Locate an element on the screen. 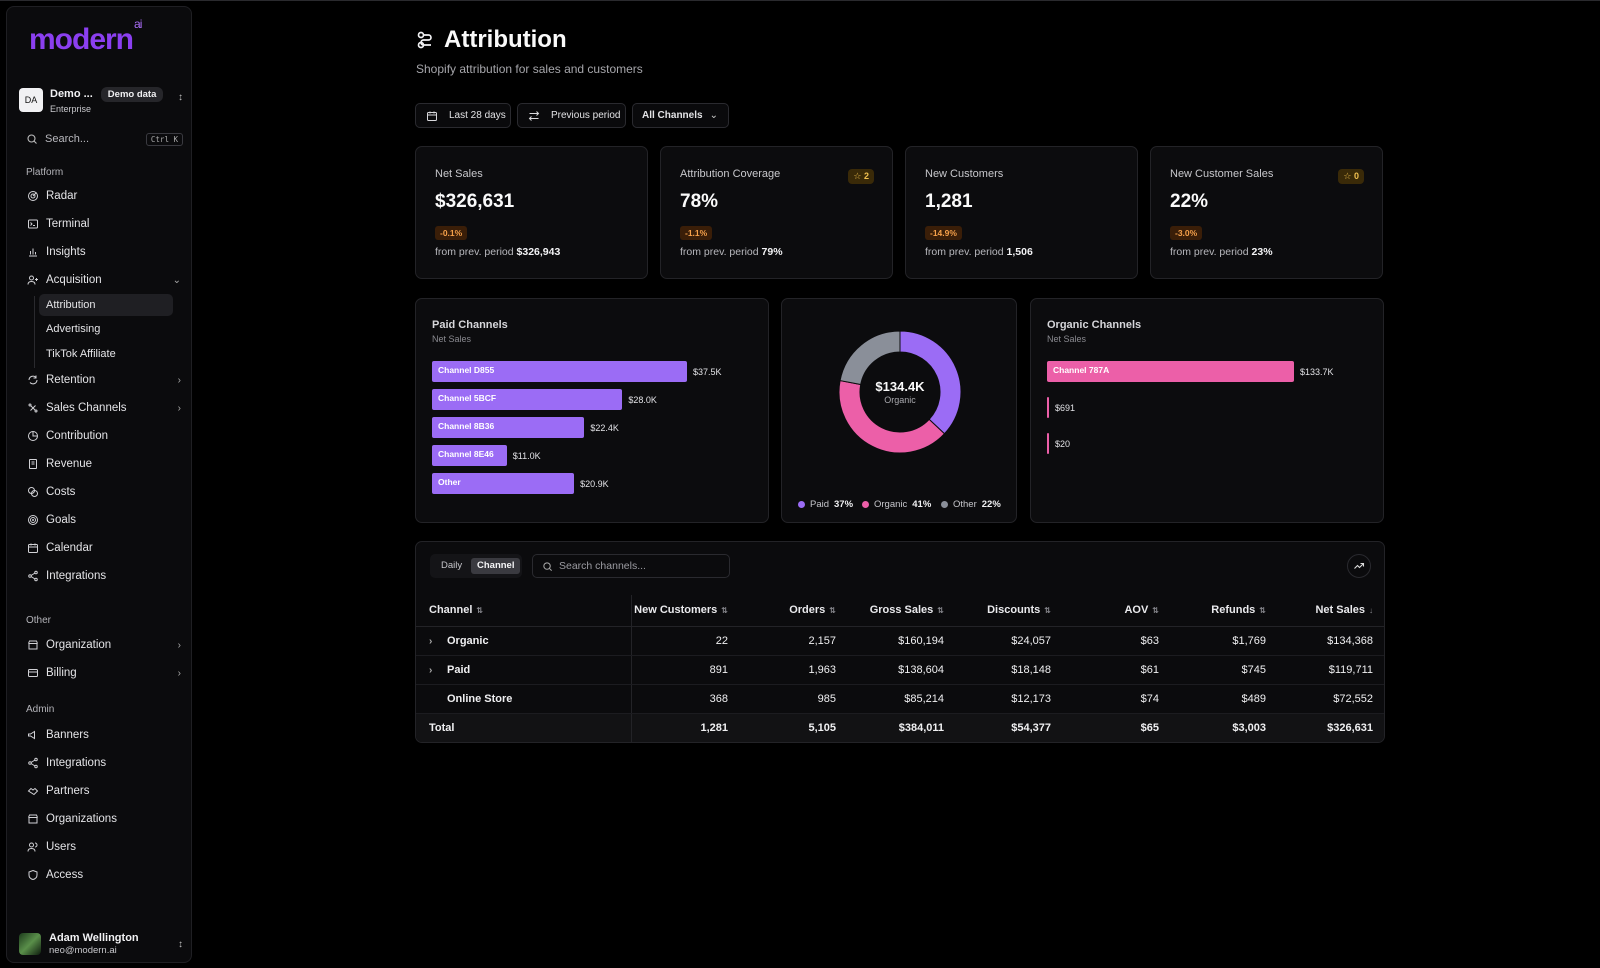 The width and height of the screenshot is (1600, 968). store-icon is located at coordinates (33, 645).